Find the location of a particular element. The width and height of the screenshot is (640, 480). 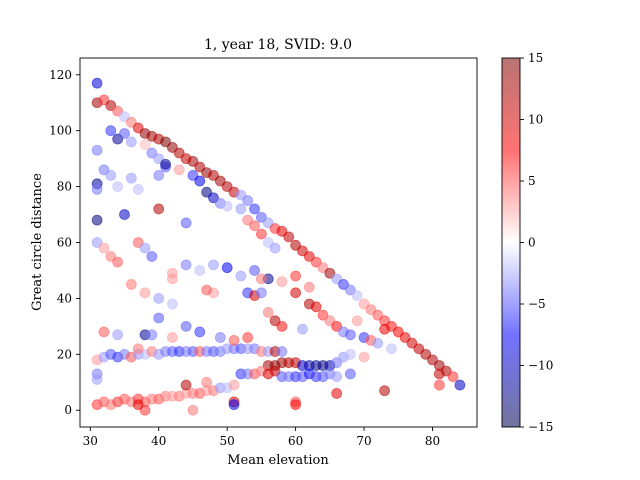

y-axis-ticks: 0 20 40 60 80 100 120 is located at coordinates (64, 242).